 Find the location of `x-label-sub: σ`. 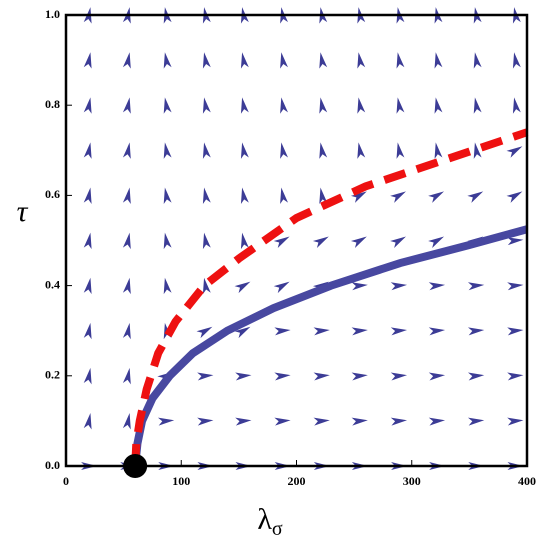

x-label-sub: σ is located at coordinates (277, 528).